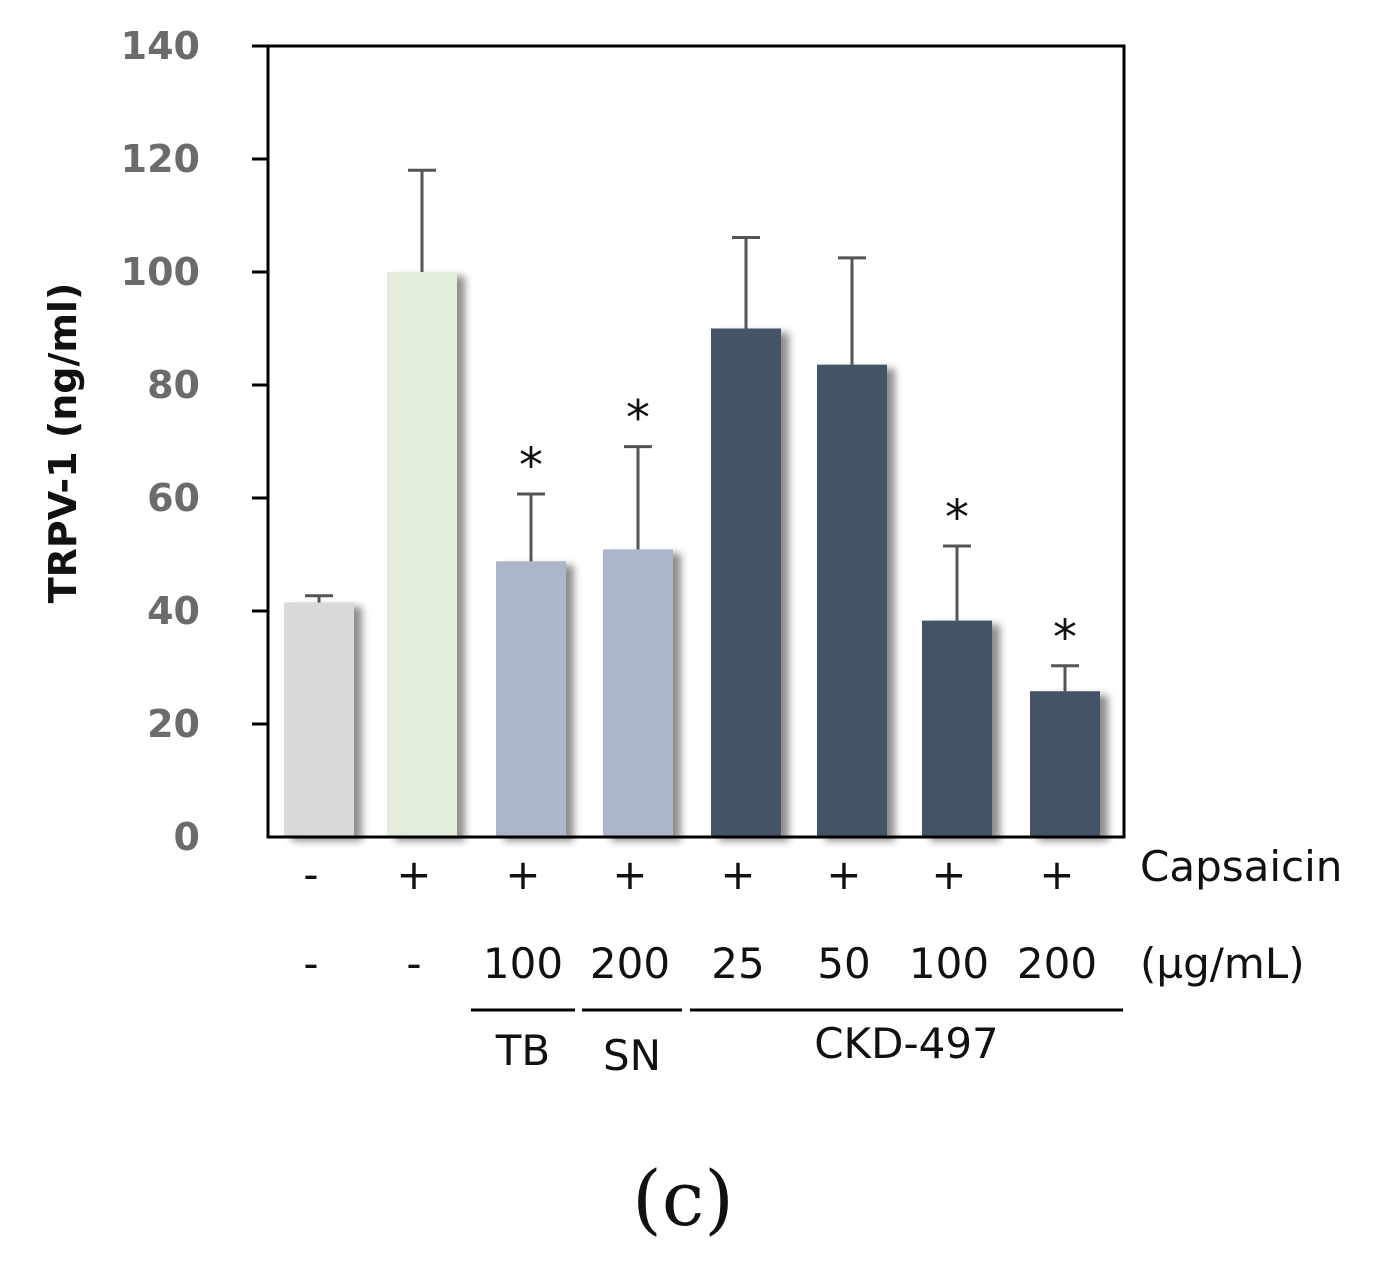 The height and width of the screenshot is (1279, 1393). Describe the element at coordinates (173, 724) in the screenshot. I see `y-tick-label: 20` at that location.